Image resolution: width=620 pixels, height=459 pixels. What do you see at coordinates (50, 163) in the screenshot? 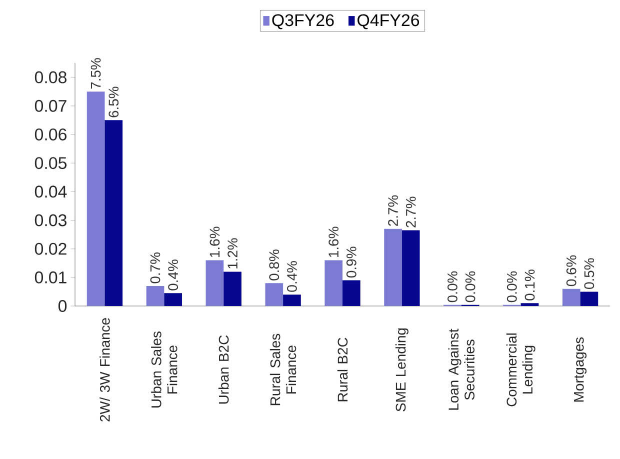
I see `y-tick-label: 0.05` at bounding box center [50, 163].